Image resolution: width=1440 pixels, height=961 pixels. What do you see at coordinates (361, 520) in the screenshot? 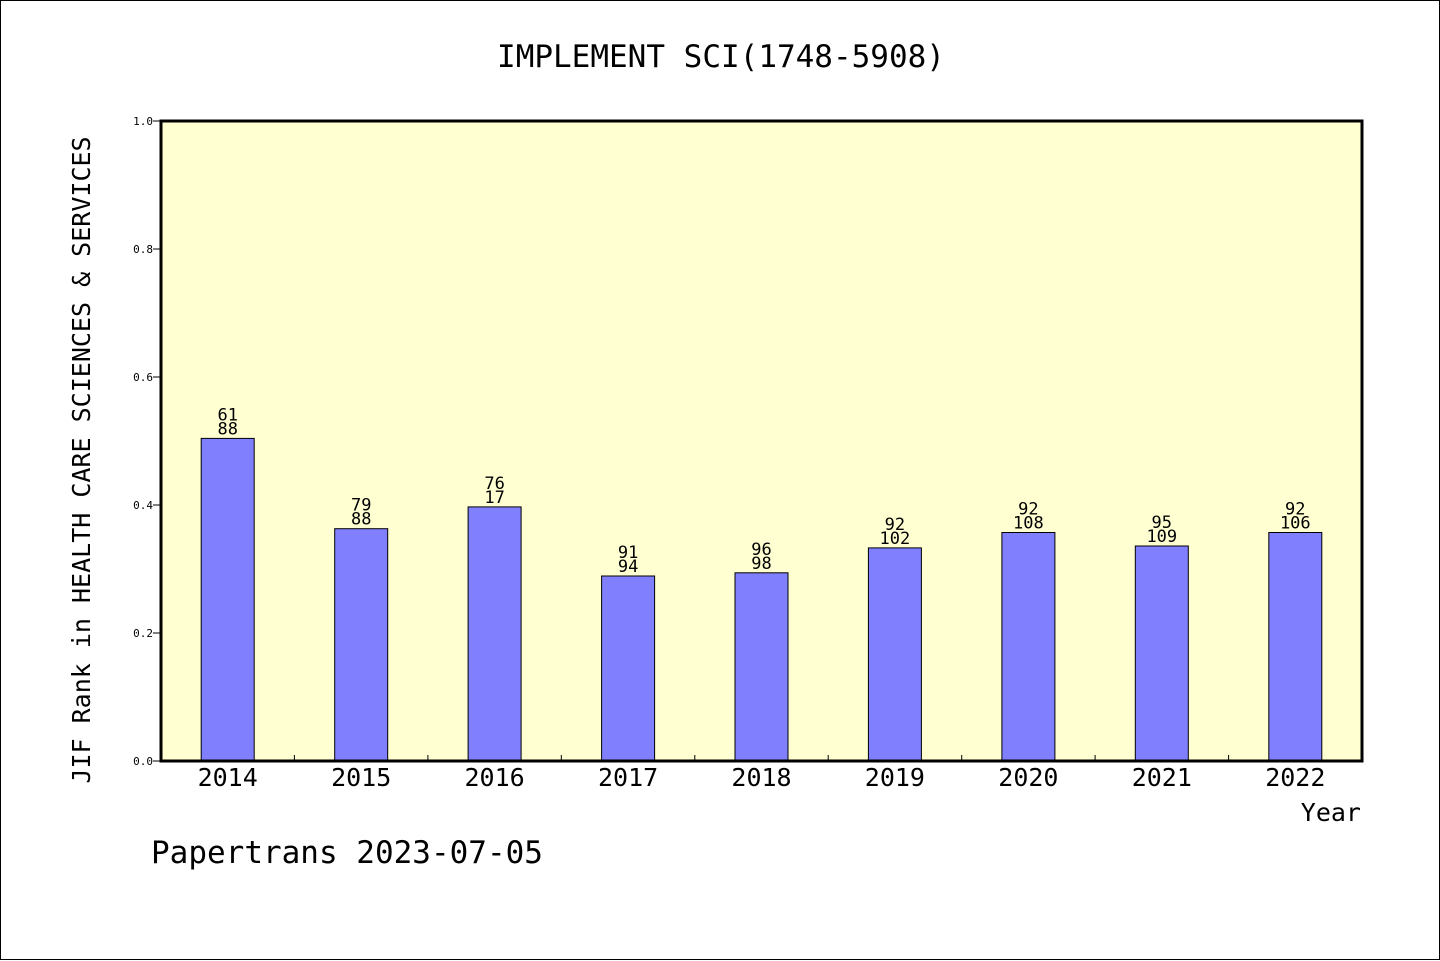
I see `total-label-2015: 88` at bounding box center [361, 520].